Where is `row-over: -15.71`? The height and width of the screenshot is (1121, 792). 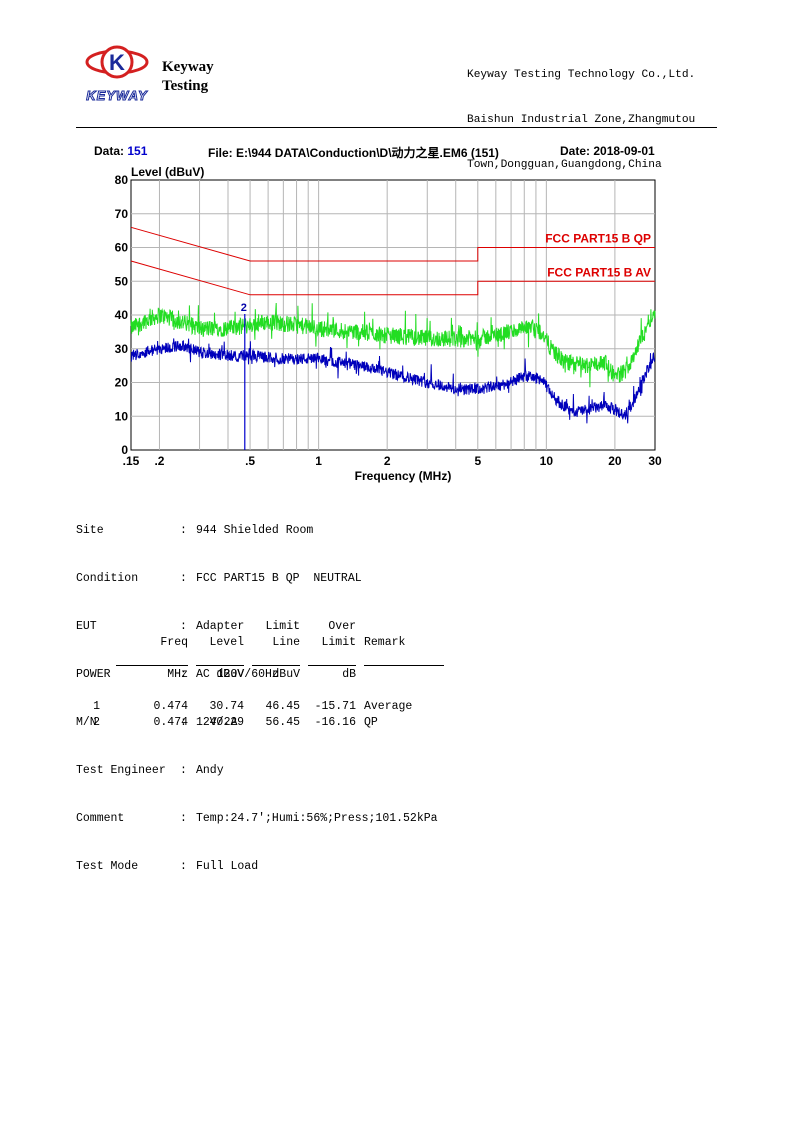
row-over: -15.71 is located at coordinates (335, 706).